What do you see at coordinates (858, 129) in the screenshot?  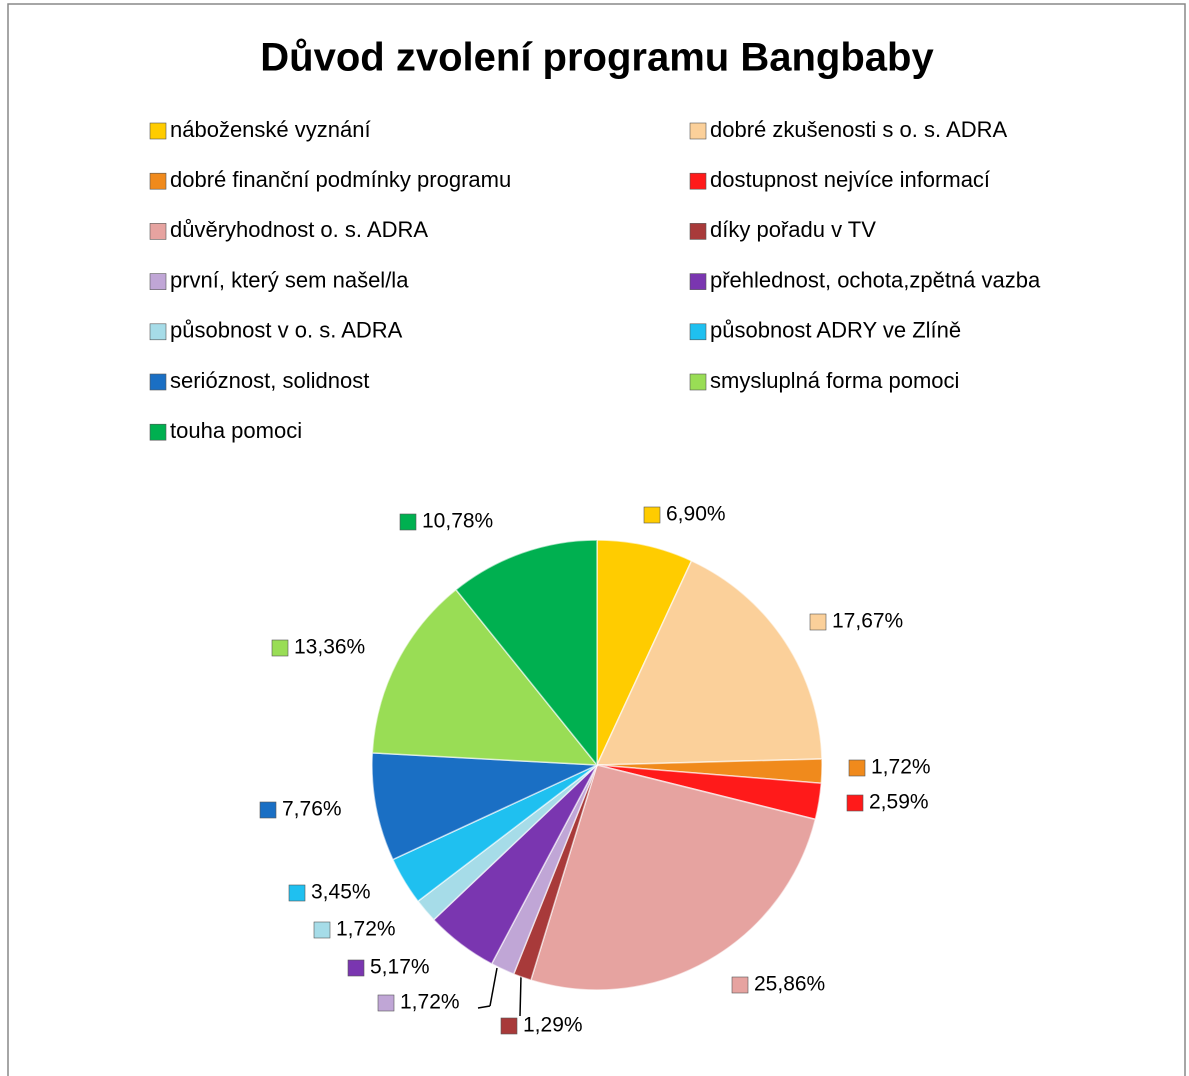 I see `legend-label: dobré zkušenosti s o. s. ADRA` at bounding box center [858, 129].